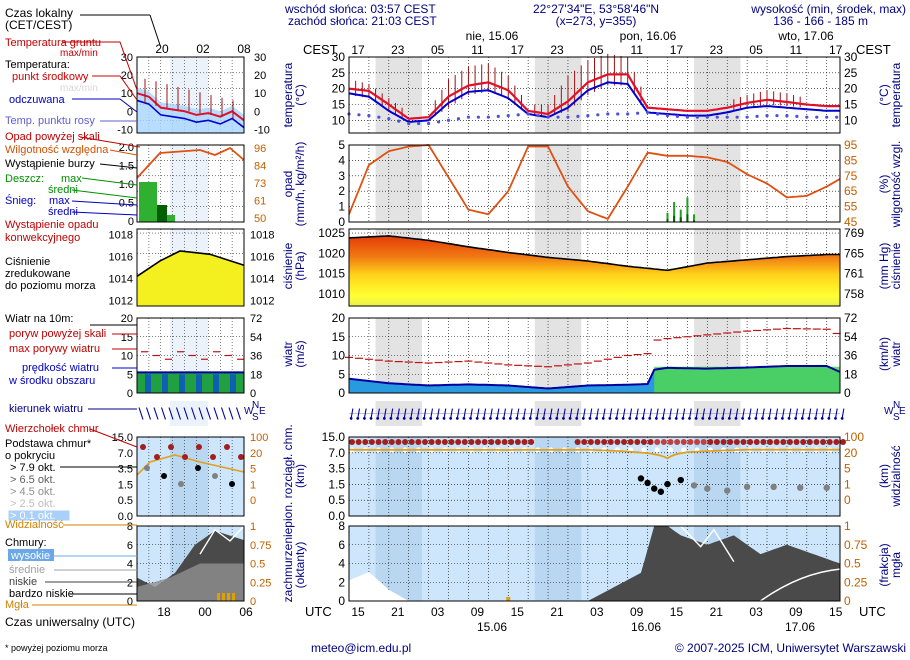 The width and height of the screenshot is (910, 660). What do you see at coordinates (260, 546) in the screenshot?
I see `left-fog-tick: 0.75` at bounding box center [260, 546].